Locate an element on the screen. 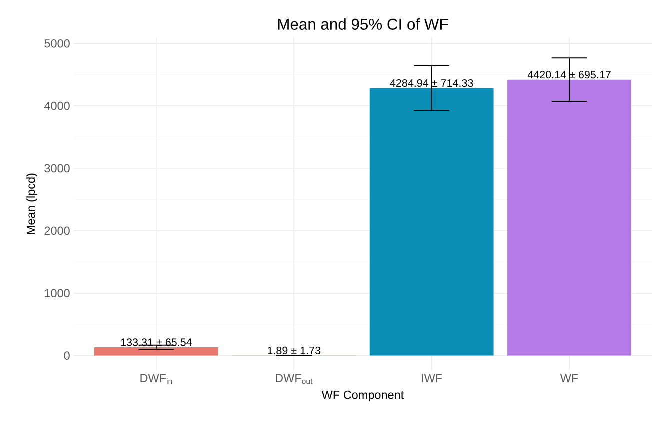 Image resolution: width=660 pixels, height=437 pixels. x-axis-title: WF Component is located at coordinates (363, 396).